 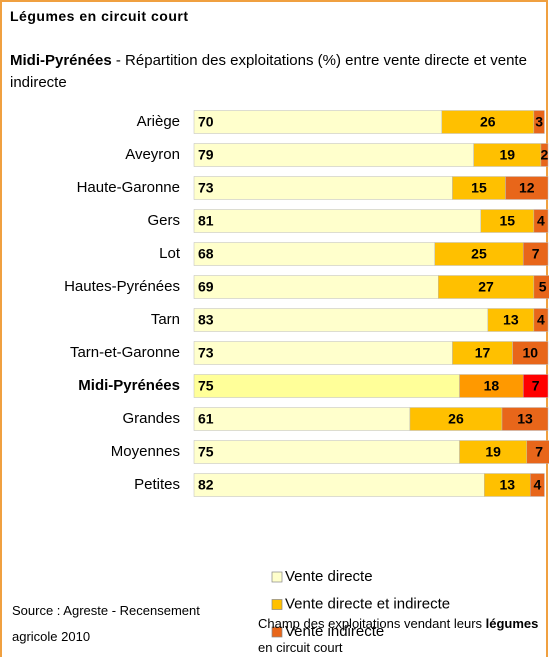 What do you see at coordinates (206, 122) in the screenshot?
I see `value-label: 70` at bounding box center [206, 122].